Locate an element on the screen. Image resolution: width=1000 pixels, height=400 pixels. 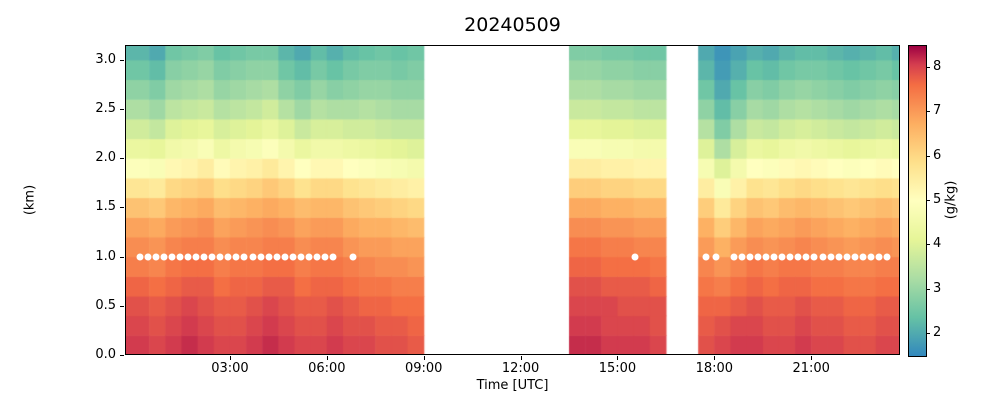
plot-title: 20240509 is located at coordinates (512, 25).